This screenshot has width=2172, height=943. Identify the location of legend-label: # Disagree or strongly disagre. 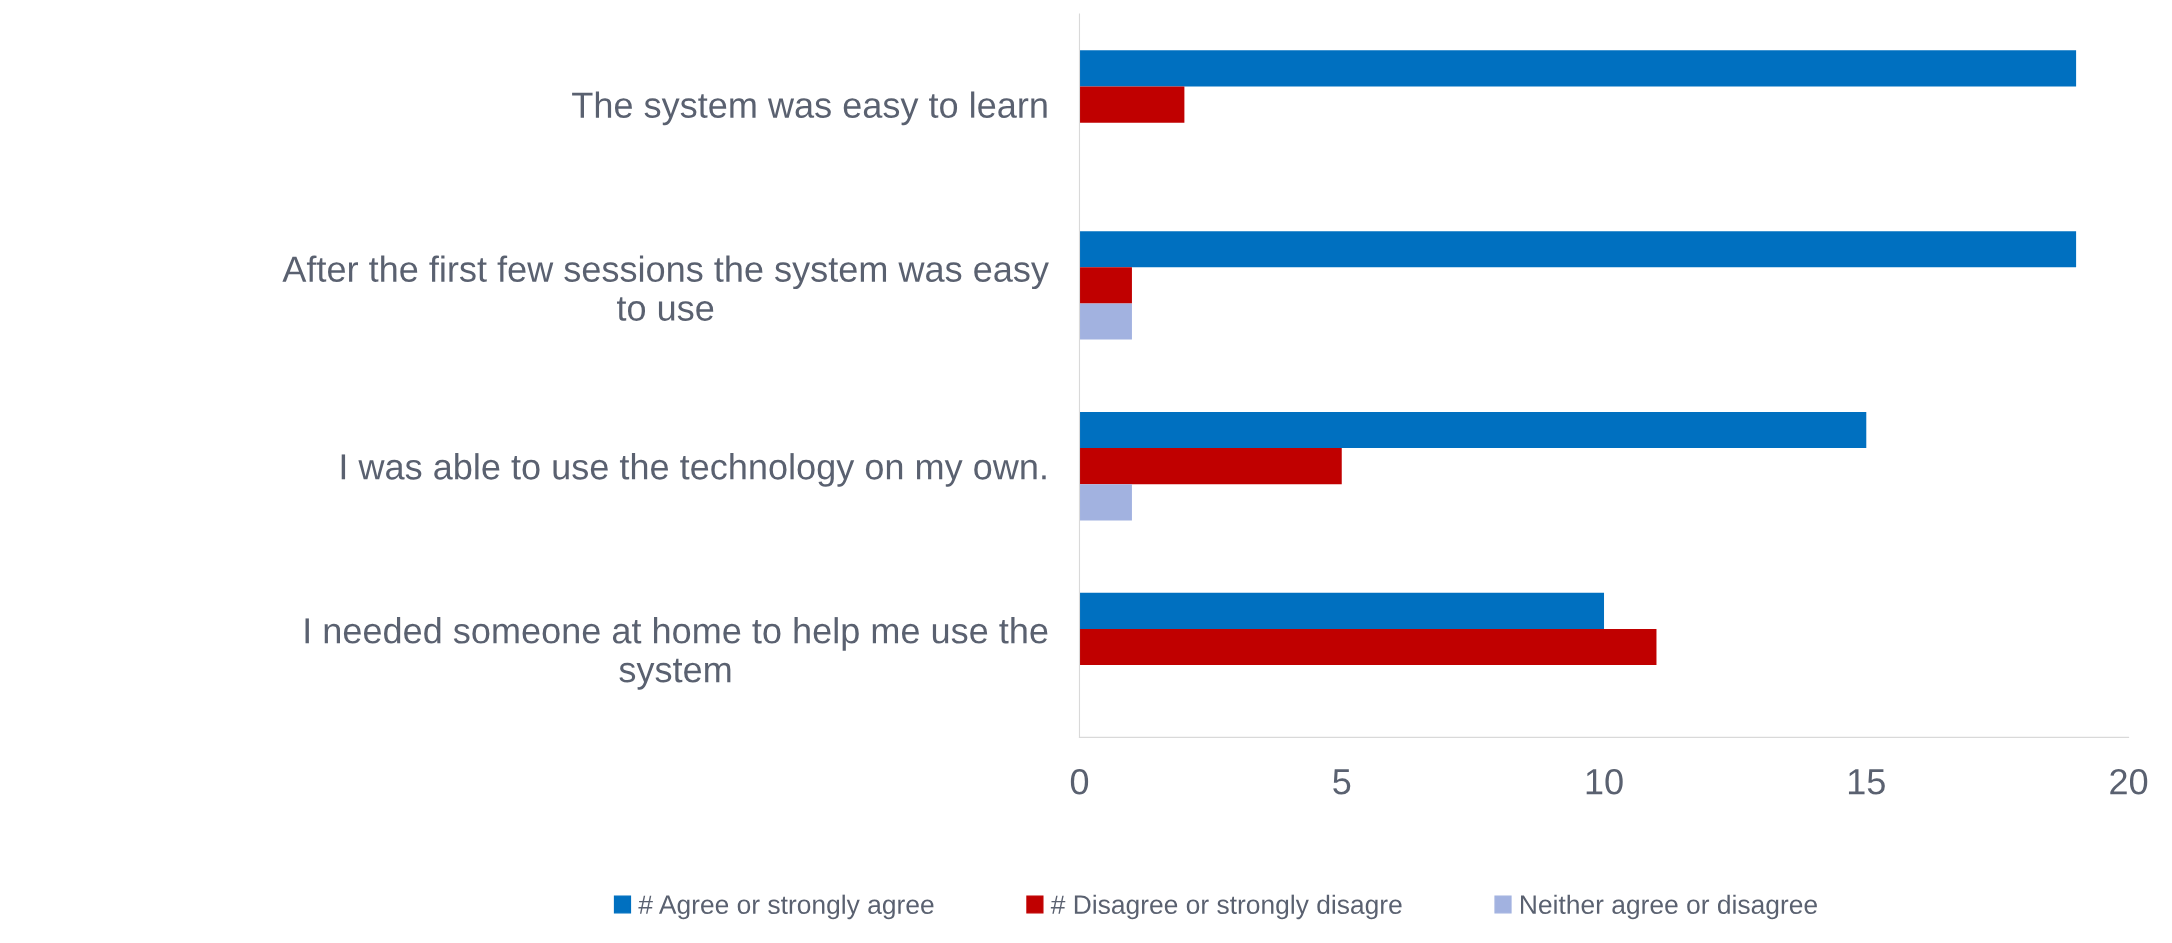
(1226, 907).